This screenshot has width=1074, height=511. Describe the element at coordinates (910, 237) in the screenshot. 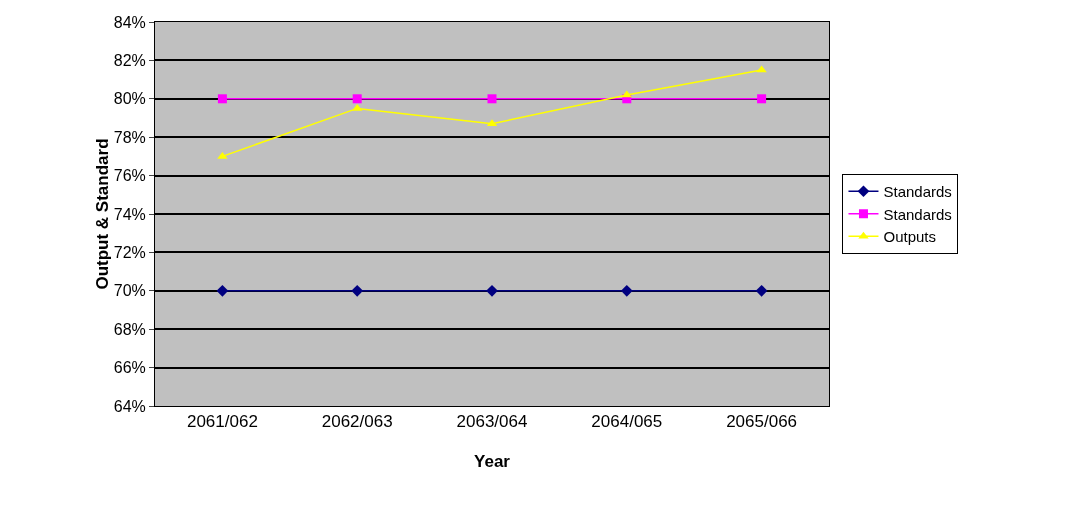

I see `legend-label: Outputs` at that location.